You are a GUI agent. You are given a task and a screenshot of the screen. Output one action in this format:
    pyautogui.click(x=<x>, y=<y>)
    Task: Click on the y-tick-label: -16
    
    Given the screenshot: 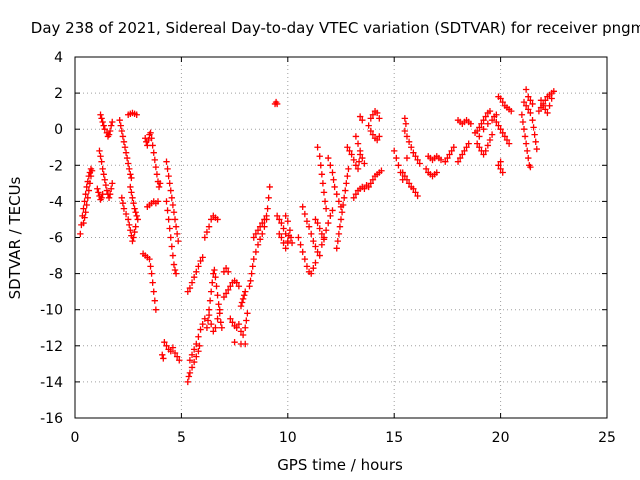 What is the action you would take?
    pyautogui.click(x=51, y=419)
    